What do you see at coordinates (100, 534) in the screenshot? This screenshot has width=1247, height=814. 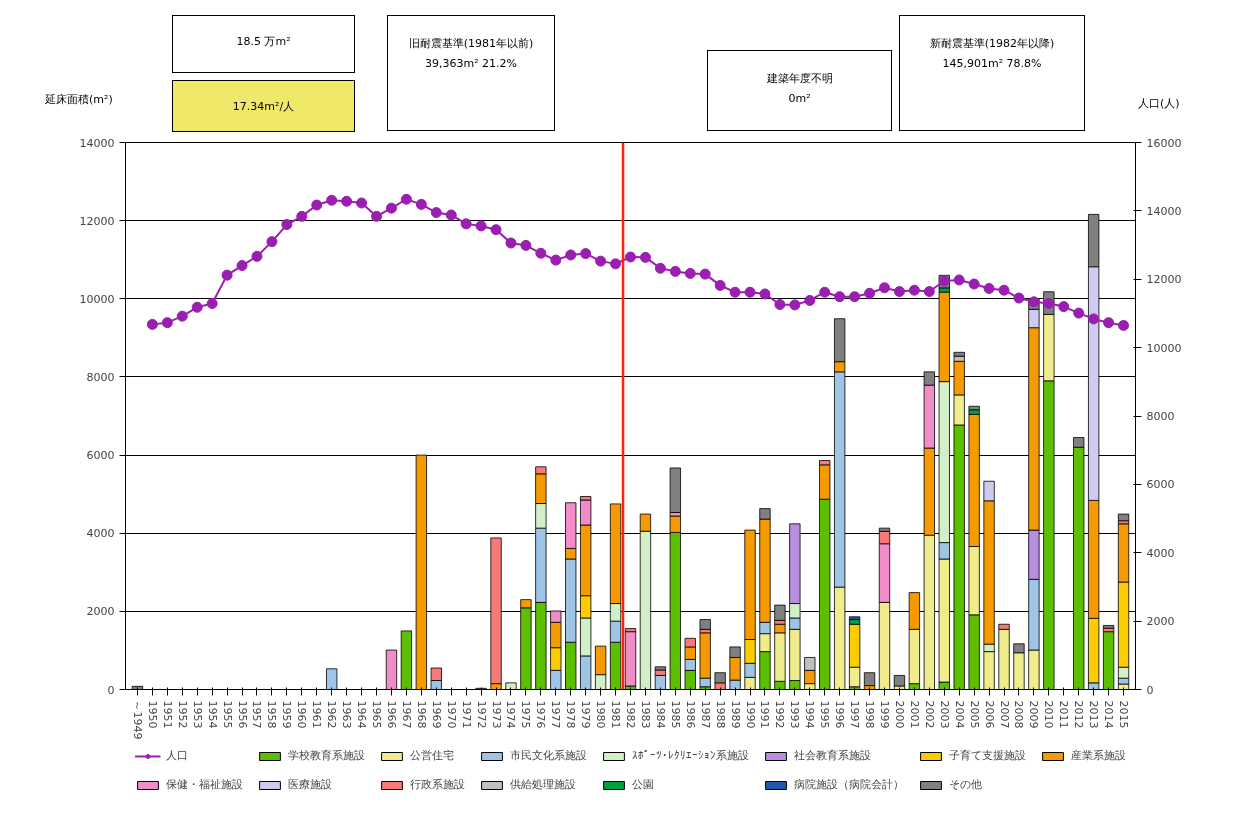 I see `y-tick-label: 4000` at bounding box center [100, 534].